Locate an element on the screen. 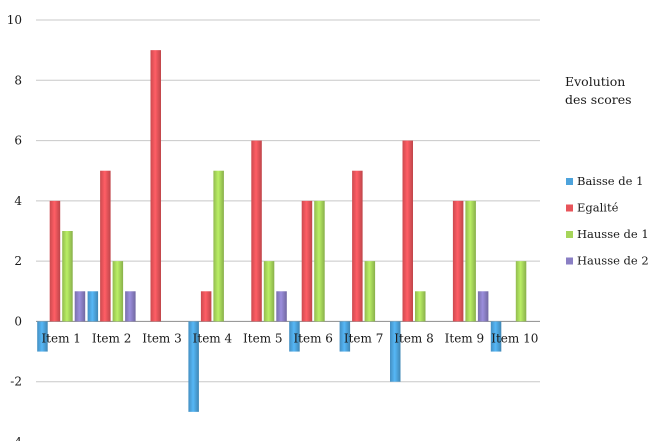 This screenshot has width=661, height=441. legend-label-baisse-de-1: Baisse de 1 is located at coordinates (610, 181).